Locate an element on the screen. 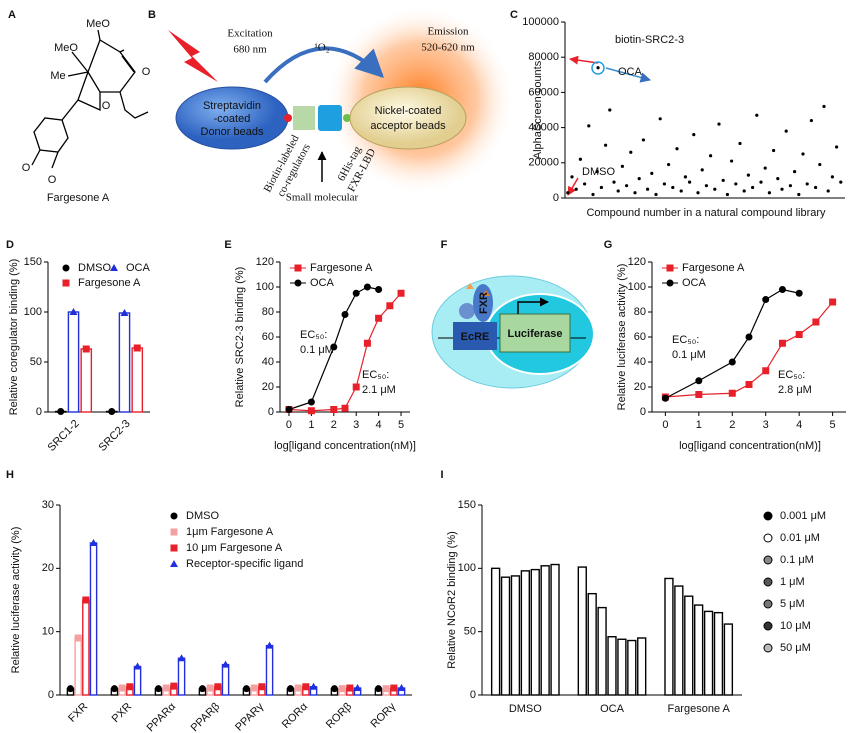 This screenshot has width=866, height=733. x-tick-label: 2 is located at coordinates (732, 425).